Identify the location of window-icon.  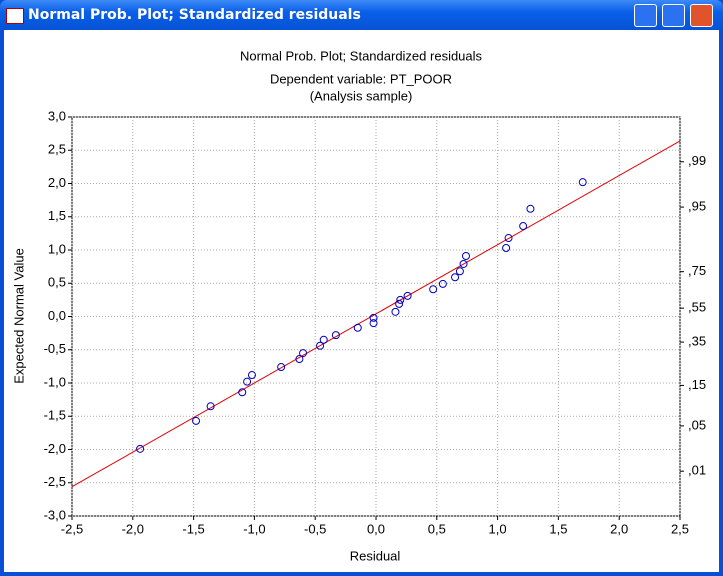
(15, 16).